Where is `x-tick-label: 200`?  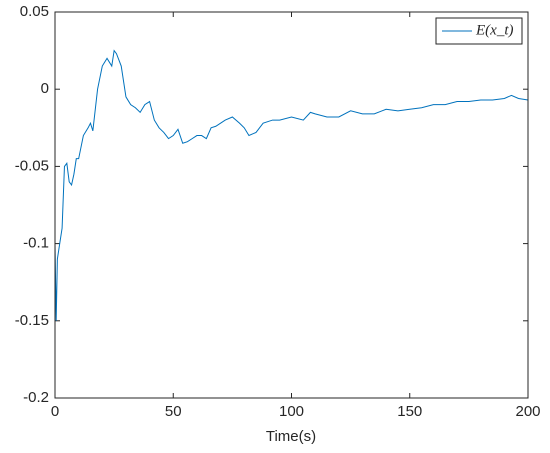 x-tick-label: 200 is located at coordinates (527, 411).